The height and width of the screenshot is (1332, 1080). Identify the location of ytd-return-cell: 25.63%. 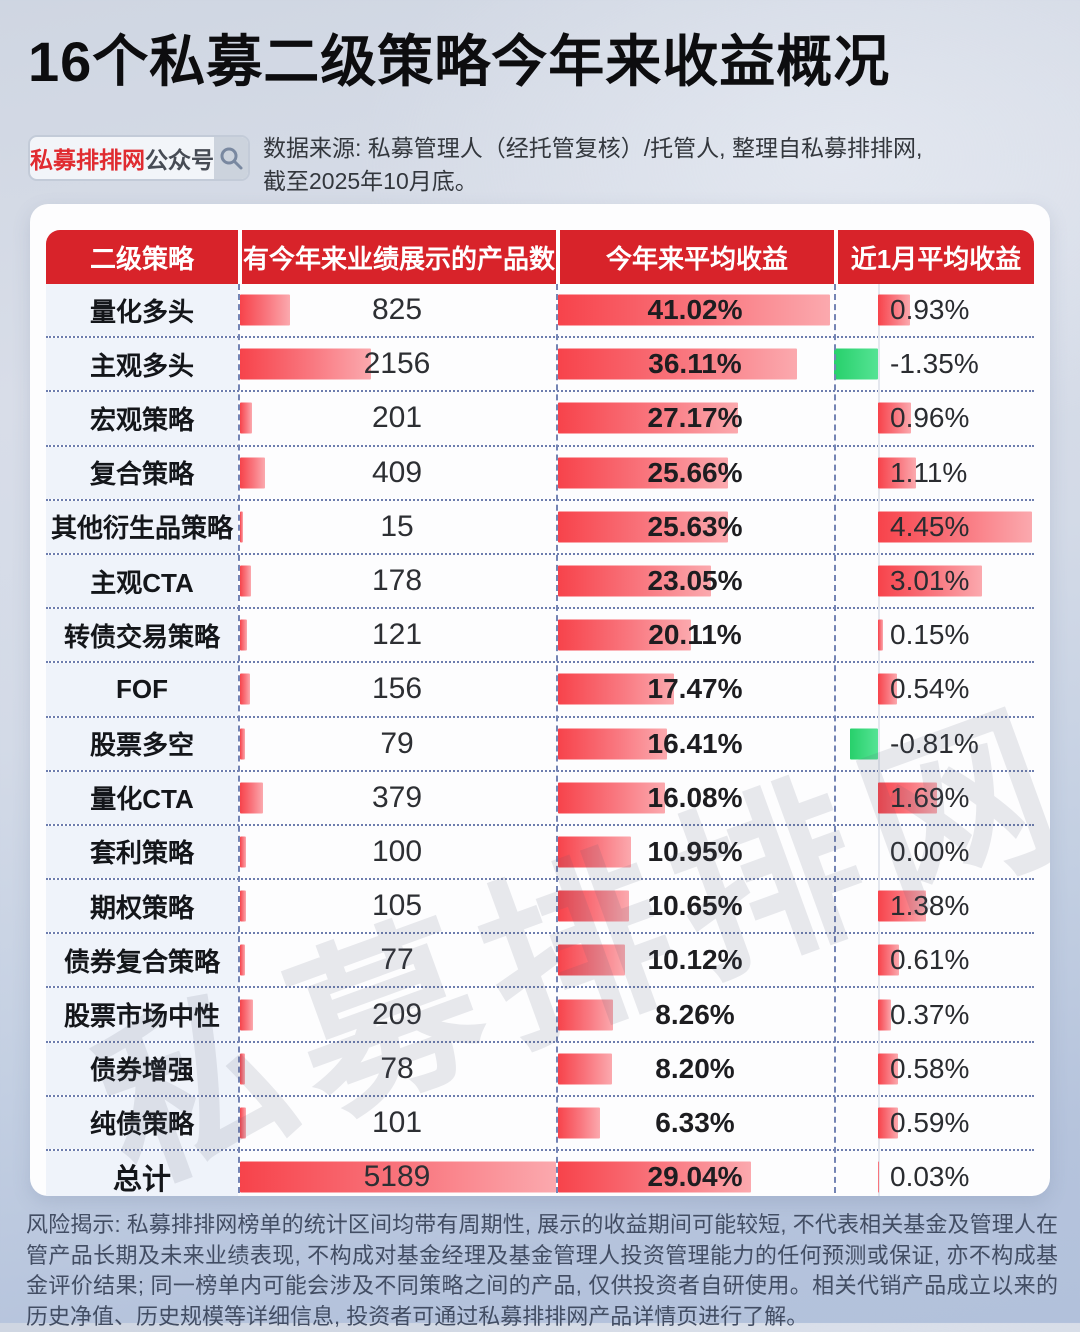
(695, 527).